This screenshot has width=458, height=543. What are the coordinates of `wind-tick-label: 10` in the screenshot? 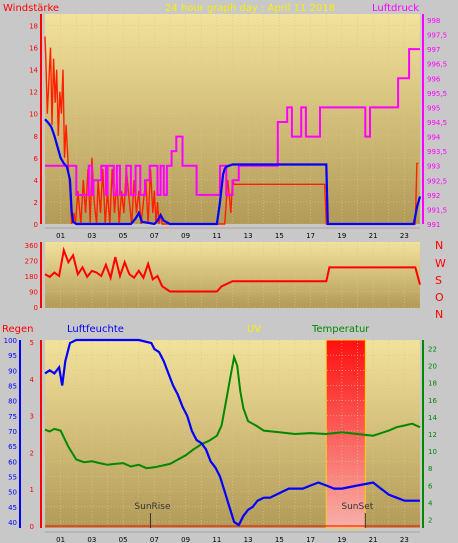 It's located at (33, 115).